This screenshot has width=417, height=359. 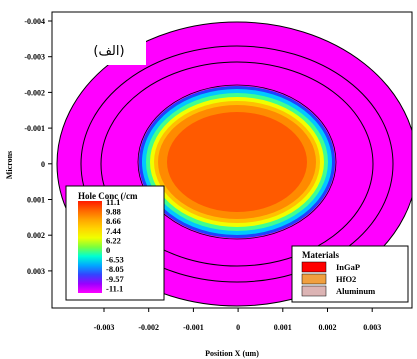 What do you see at coordinates (372, 327) in the screenshot?
I see `x-tick-label: 0.003` at bounding box center [372, 327].